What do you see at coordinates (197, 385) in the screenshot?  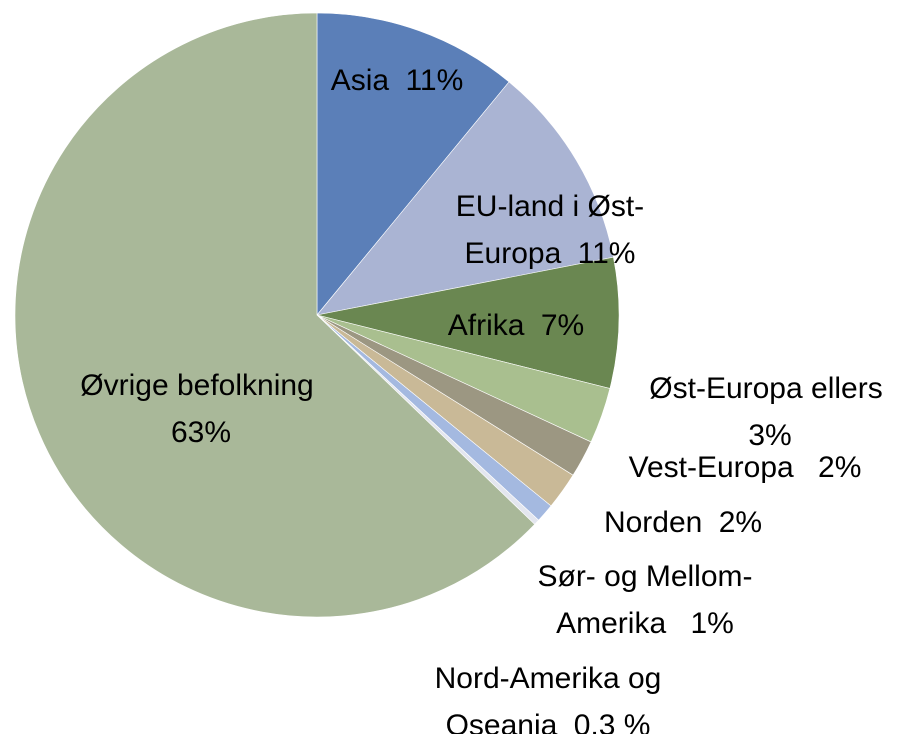 I see `category-name: Øvrige befolkning` at bounding box center [197, 385].